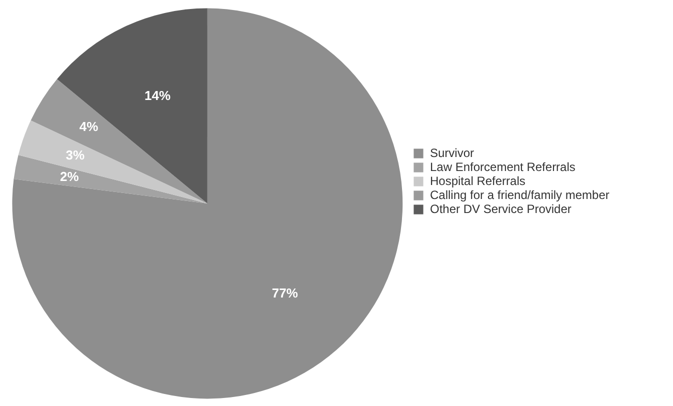  Describe the element at coordinates (70, 176) in the screenshot. I see `data-label: 2%` at that location.